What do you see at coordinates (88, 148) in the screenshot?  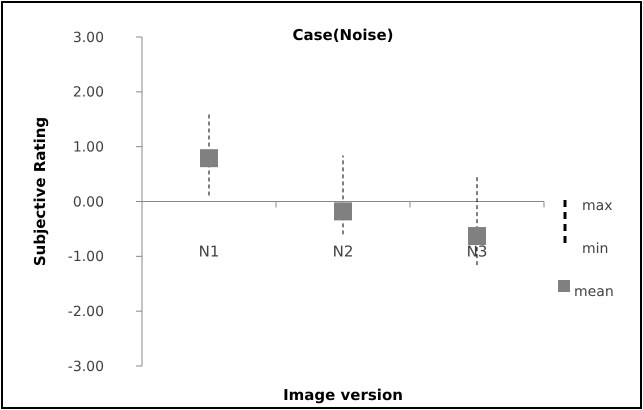 I see `y-tick-label: 1.00` at bounding box center [88, 148].